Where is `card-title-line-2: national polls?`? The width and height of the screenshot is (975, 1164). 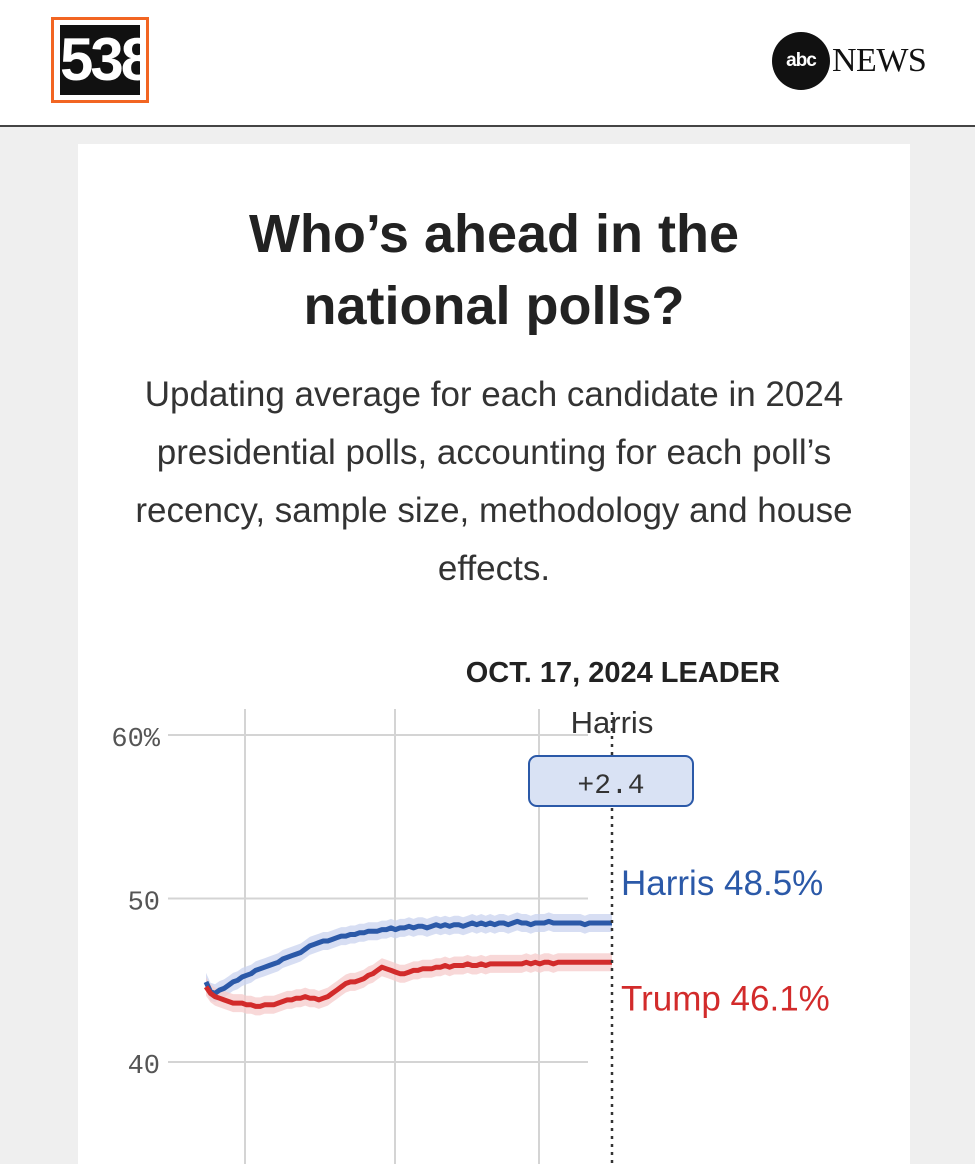
card-title-line-2: national polls? is located at coordinates (494, 306).